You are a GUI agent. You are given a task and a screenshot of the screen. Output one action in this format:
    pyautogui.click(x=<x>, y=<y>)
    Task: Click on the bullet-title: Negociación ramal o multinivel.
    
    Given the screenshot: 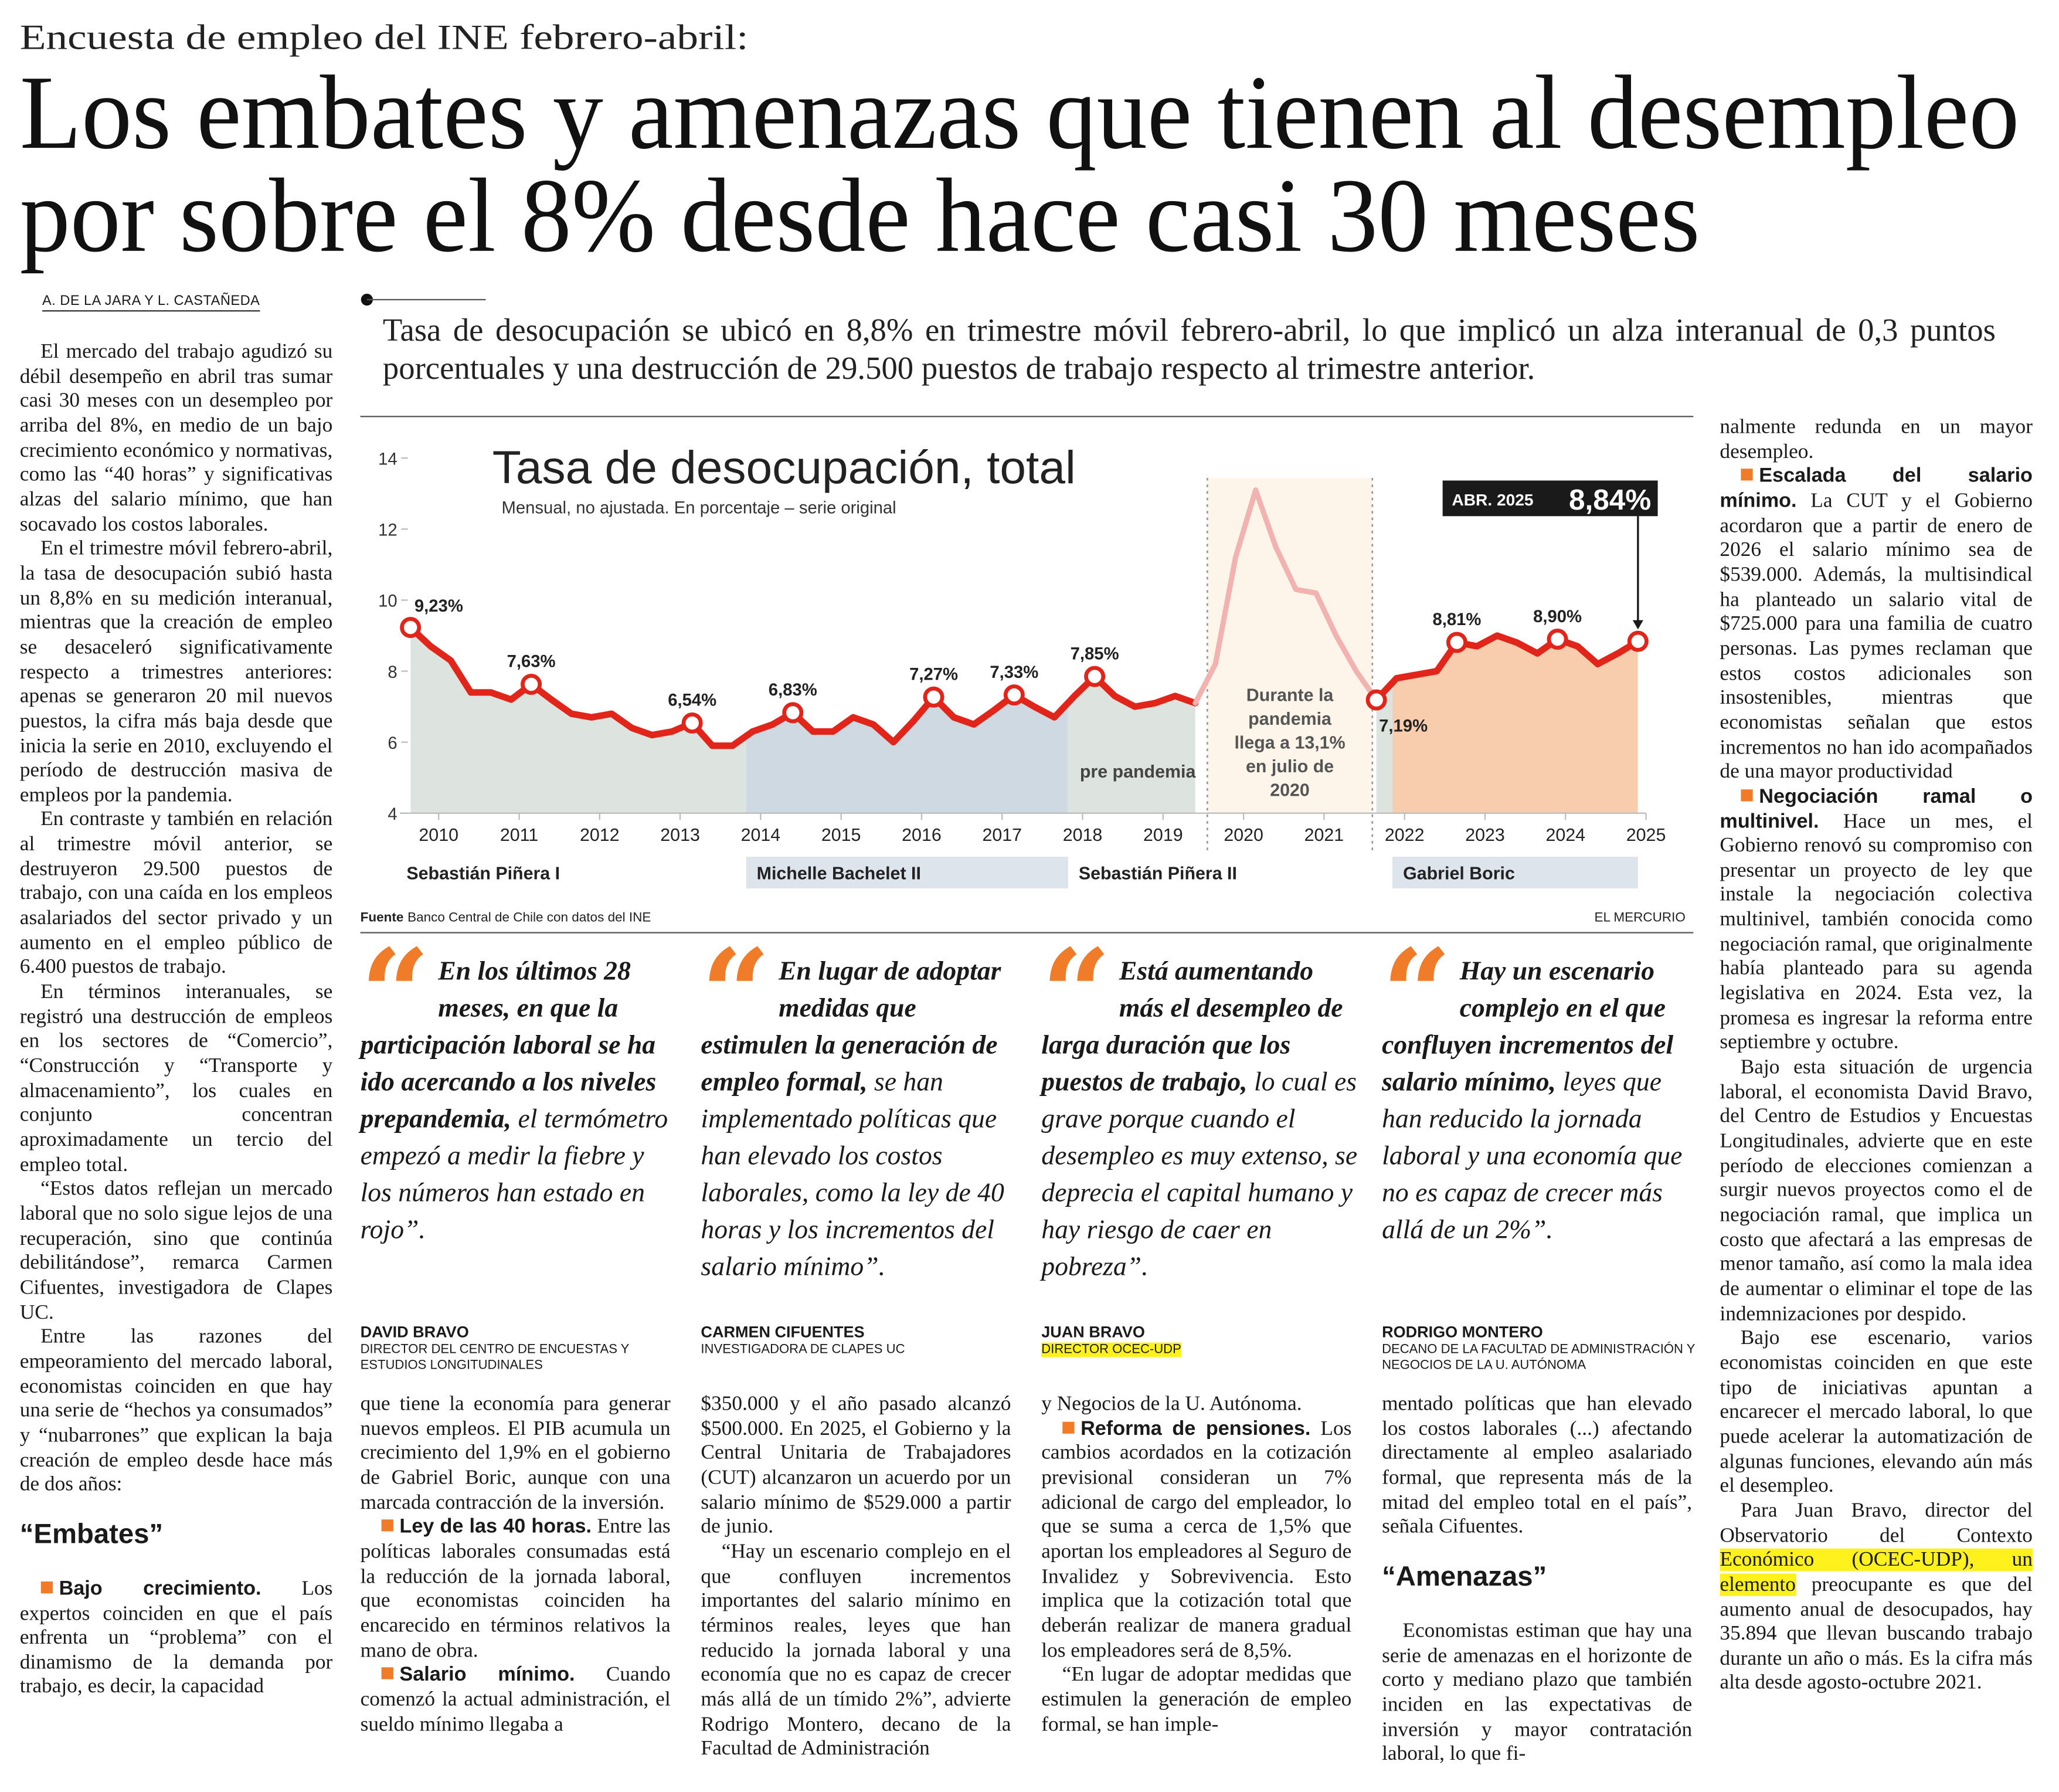 What is the action you would take?
    pyautogui.click(x=1876, y=809)
    